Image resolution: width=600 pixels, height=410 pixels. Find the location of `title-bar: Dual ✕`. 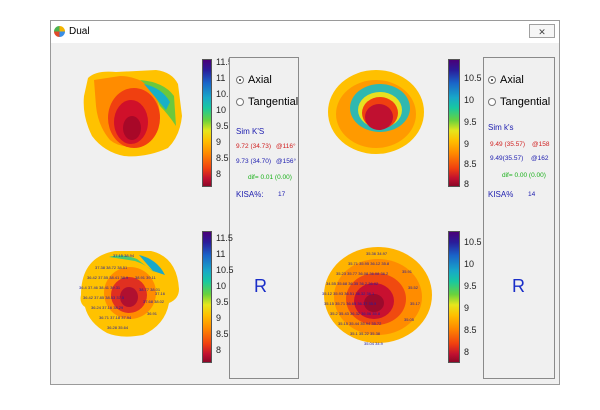

title-bar: Dual ✕ is located at coordinates (305, 32).